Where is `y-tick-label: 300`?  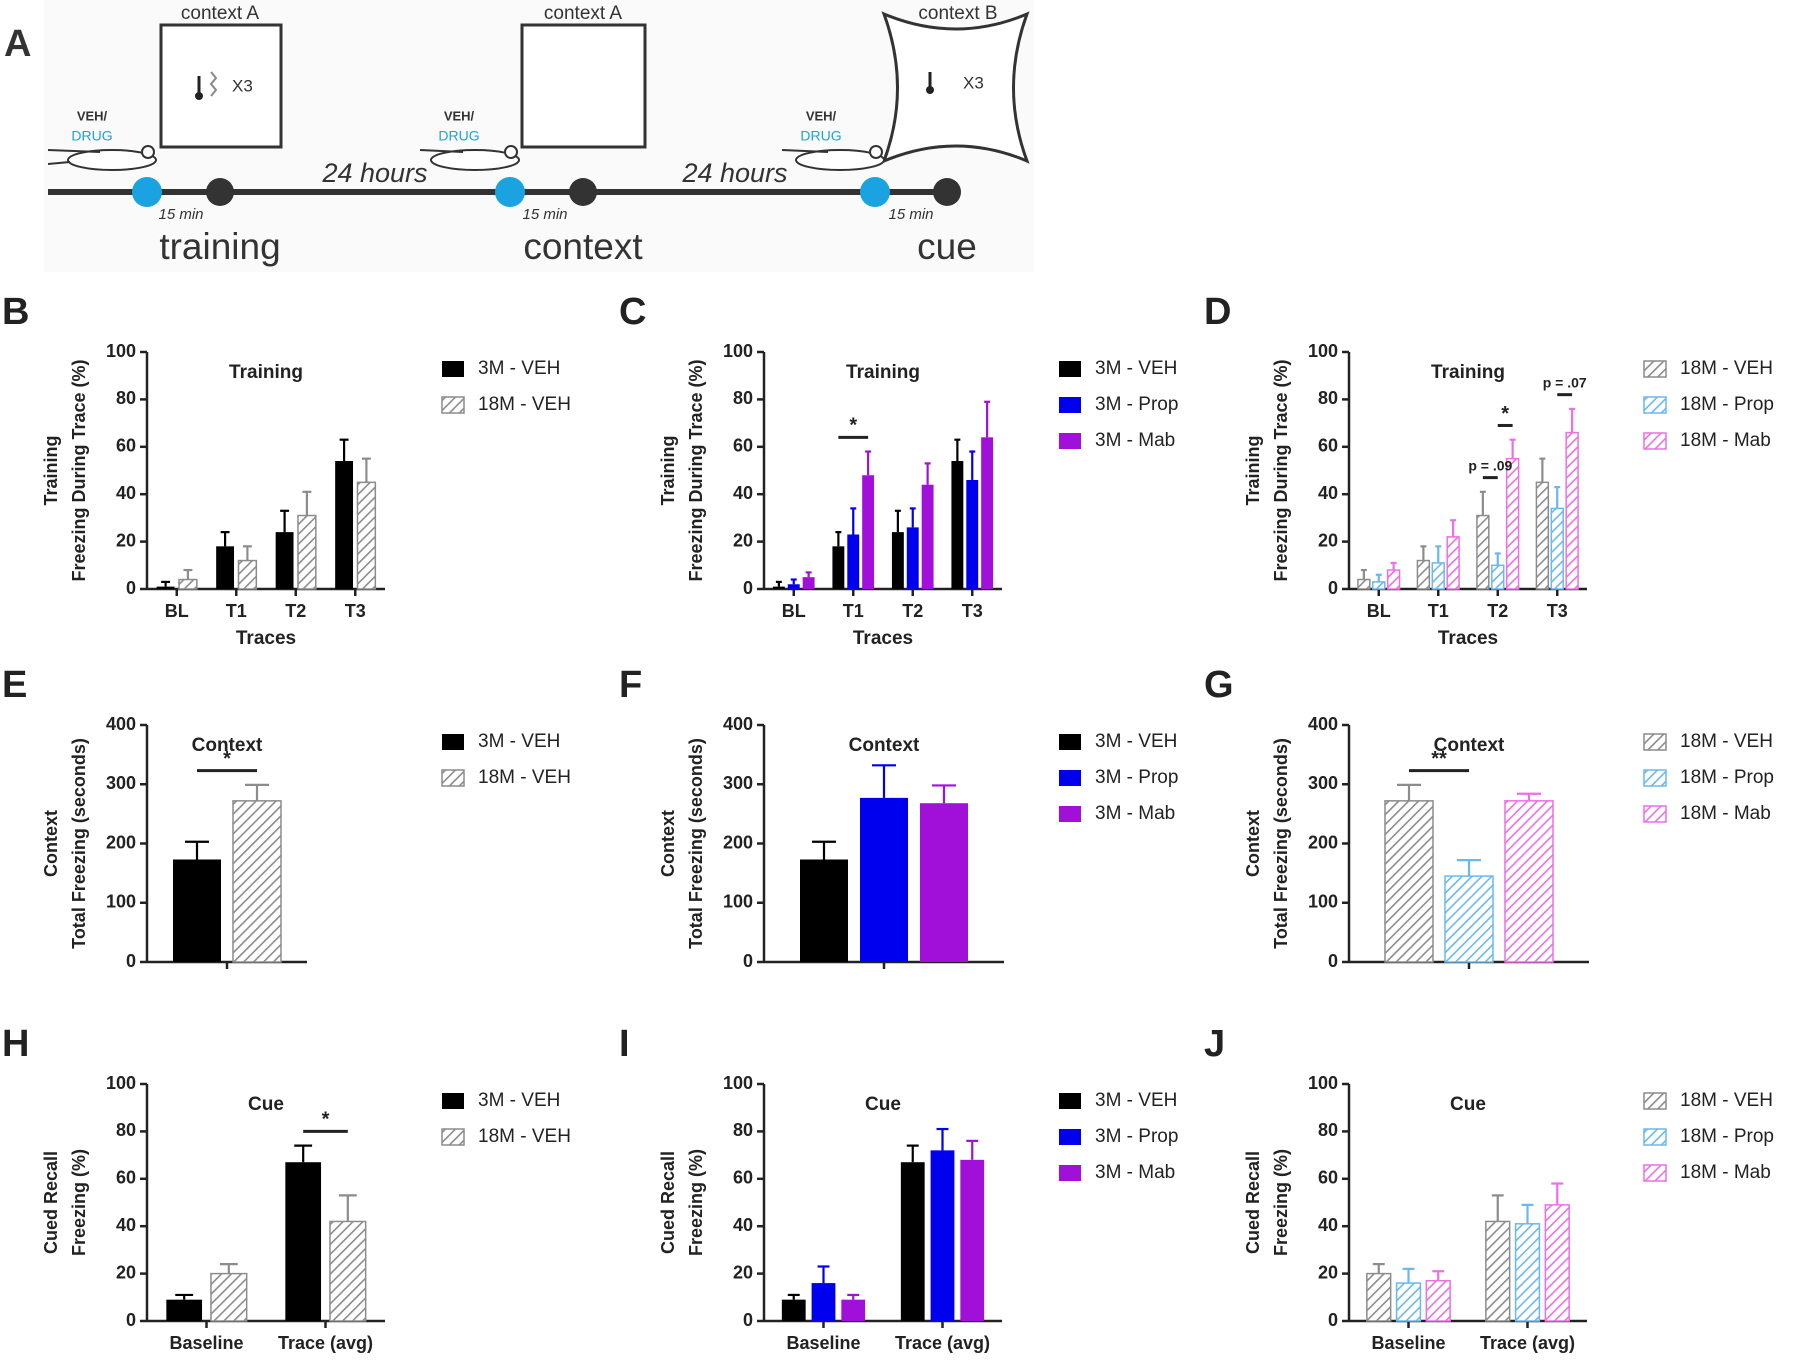
y-tick-label: 300 is located at coordinates (121, 783).